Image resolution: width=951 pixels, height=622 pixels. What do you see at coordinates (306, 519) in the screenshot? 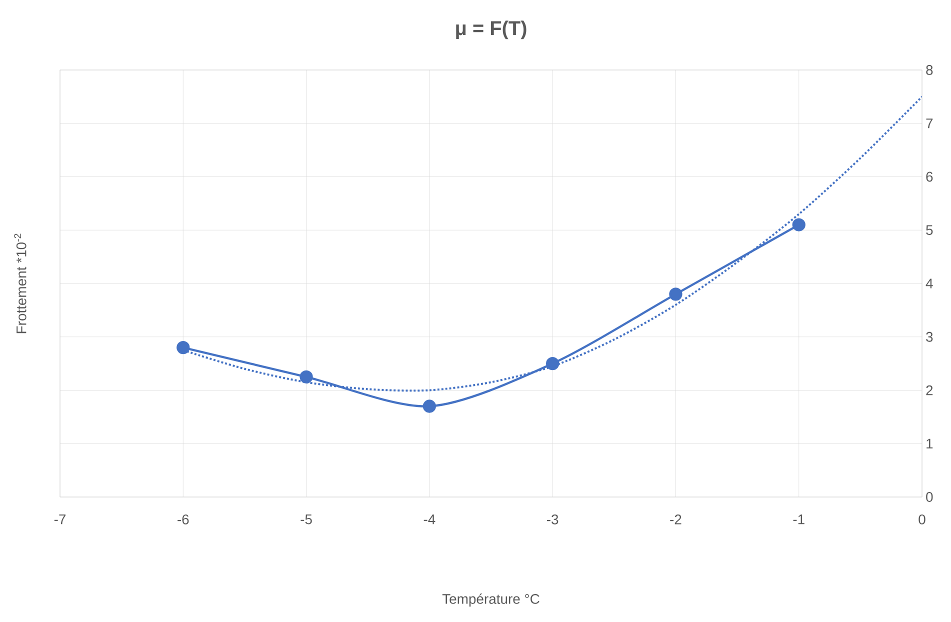
I see `x-tick-label: -5` at bounding box center [306, 519].